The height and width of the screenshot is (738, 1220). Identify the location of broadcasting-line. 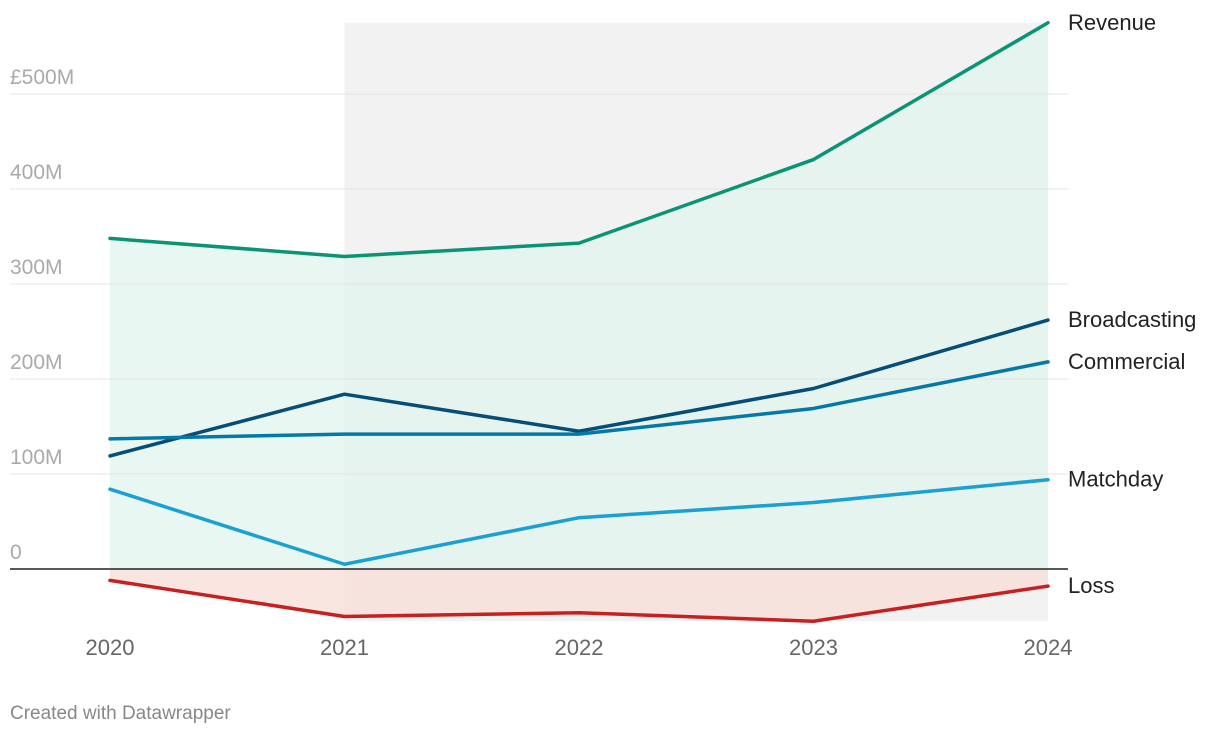
(579, 388).